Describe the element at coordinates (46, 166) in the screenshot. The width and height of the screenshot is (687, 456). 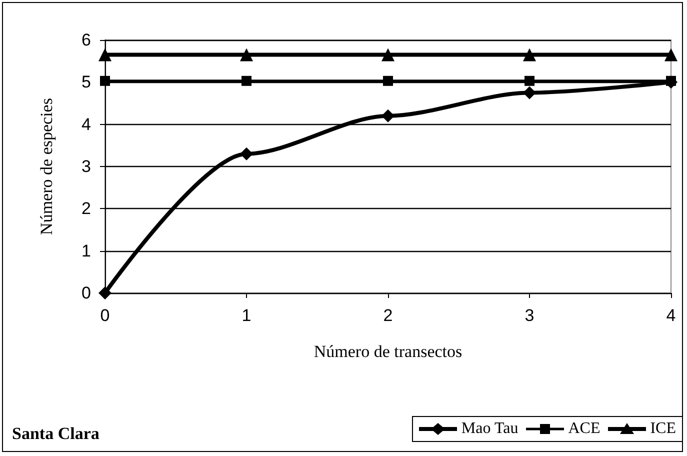
I see `y-axis-title: Número de especies` at that location.